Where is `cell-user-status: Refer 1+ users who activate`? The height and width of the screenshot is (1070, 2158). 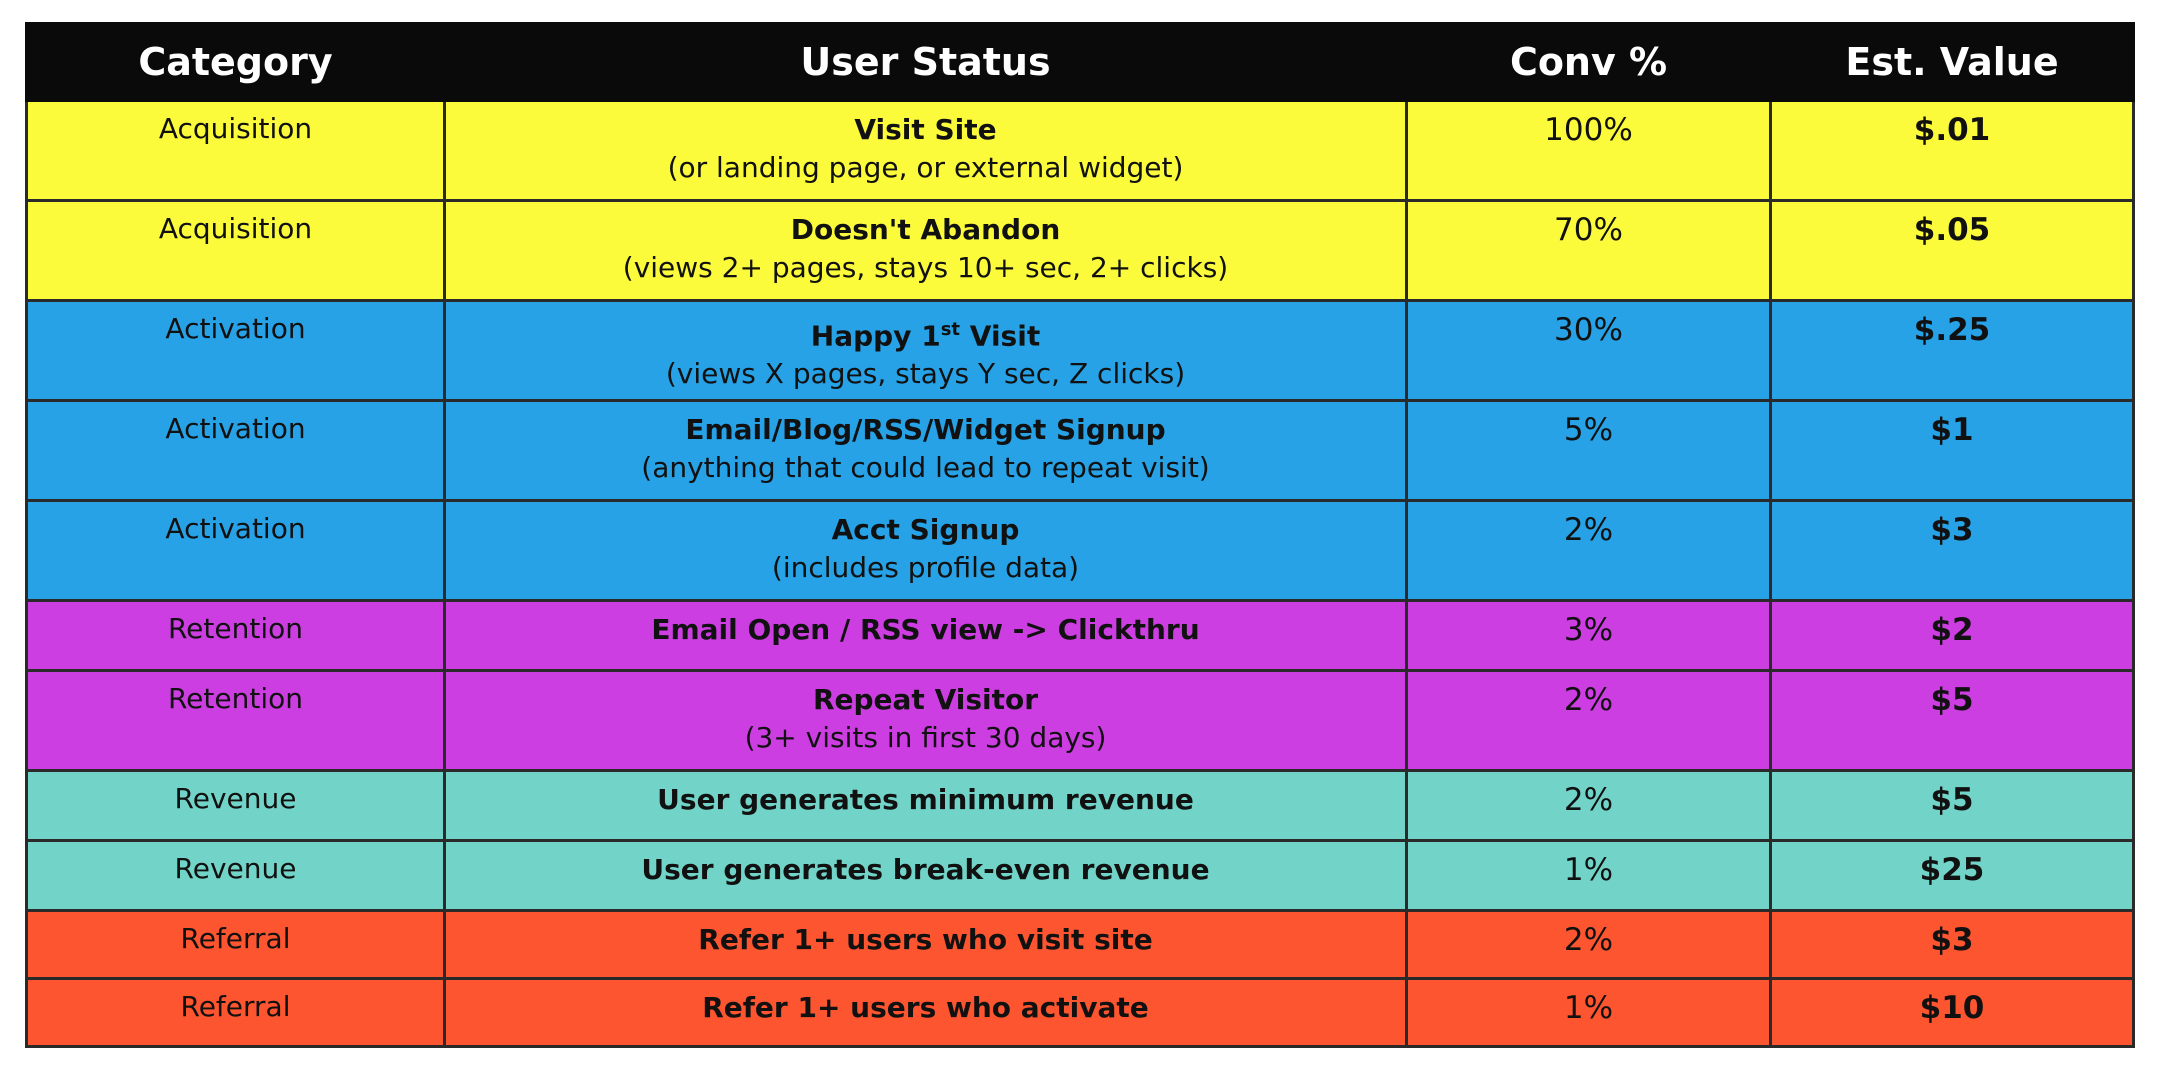
cell-user-status: Refer 1+ users who activate is located at coordinates (925, 1012).